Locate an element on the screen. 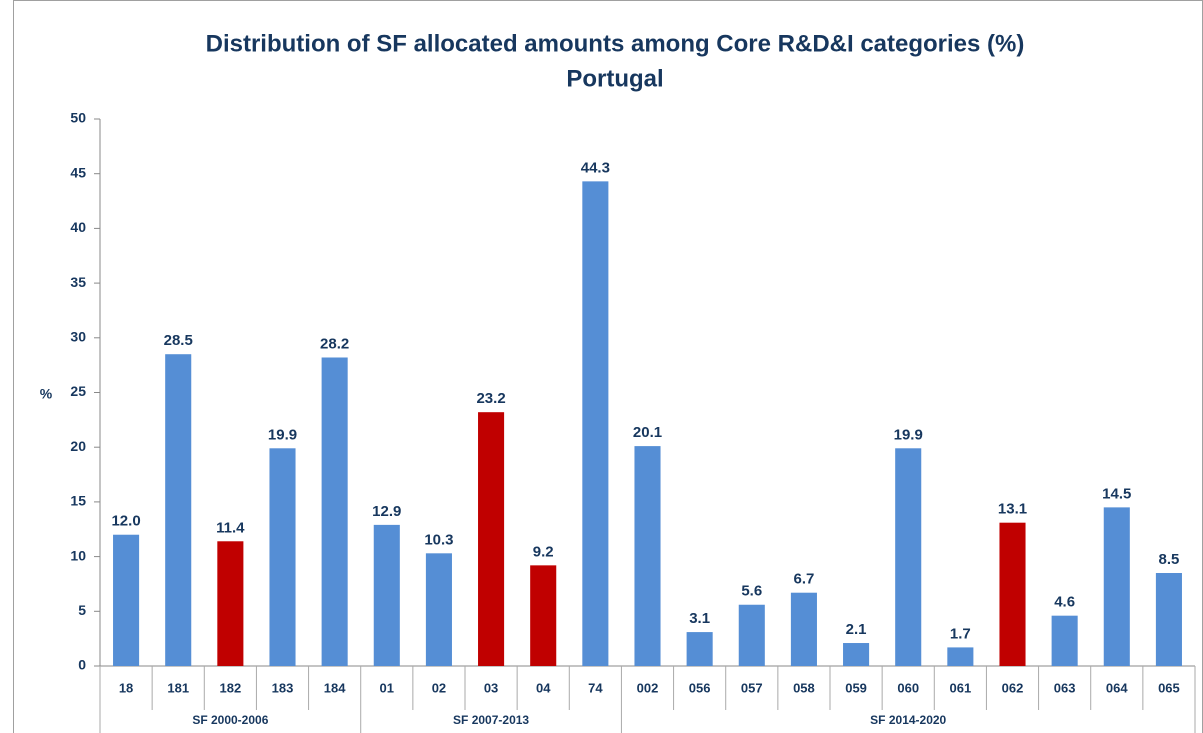 Image resolution: width=1203 pixels, height=733 pixels. value-label: 5.6 is located at coordinates (751, 591).